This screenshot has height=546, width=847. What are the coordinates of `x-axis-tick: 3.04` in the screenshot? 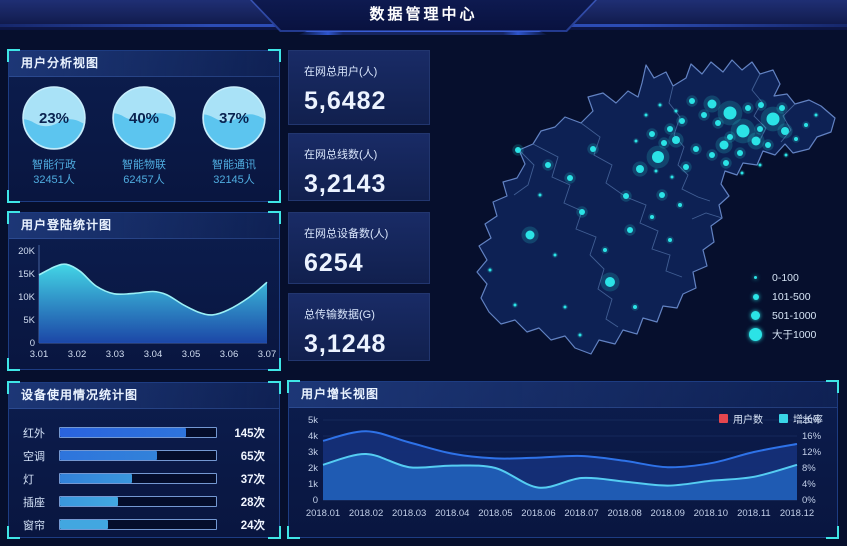 It's located at (153, 354).